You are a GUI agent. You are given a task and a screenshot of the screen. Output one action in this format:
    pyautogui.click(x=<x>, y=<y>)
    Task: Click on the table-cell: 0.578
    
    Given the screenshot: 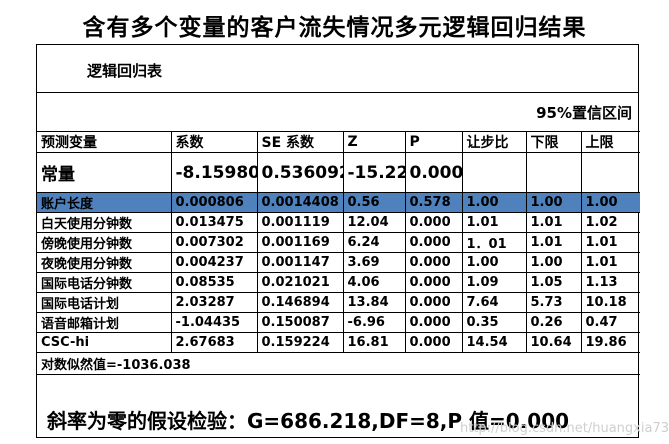 What is the action you would take?
    pyautogui.click(x=433, y=202)
    